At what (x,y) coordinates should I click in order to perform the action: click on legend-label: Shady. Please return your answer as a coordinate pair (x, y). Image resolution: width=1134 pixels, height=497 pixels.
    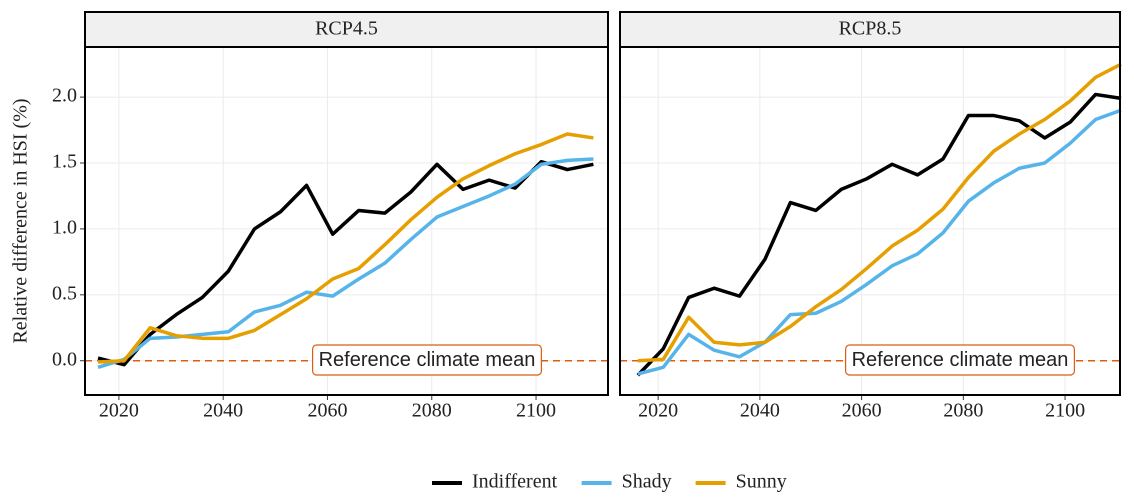
    Looking at the image, I should click on (647, 482).